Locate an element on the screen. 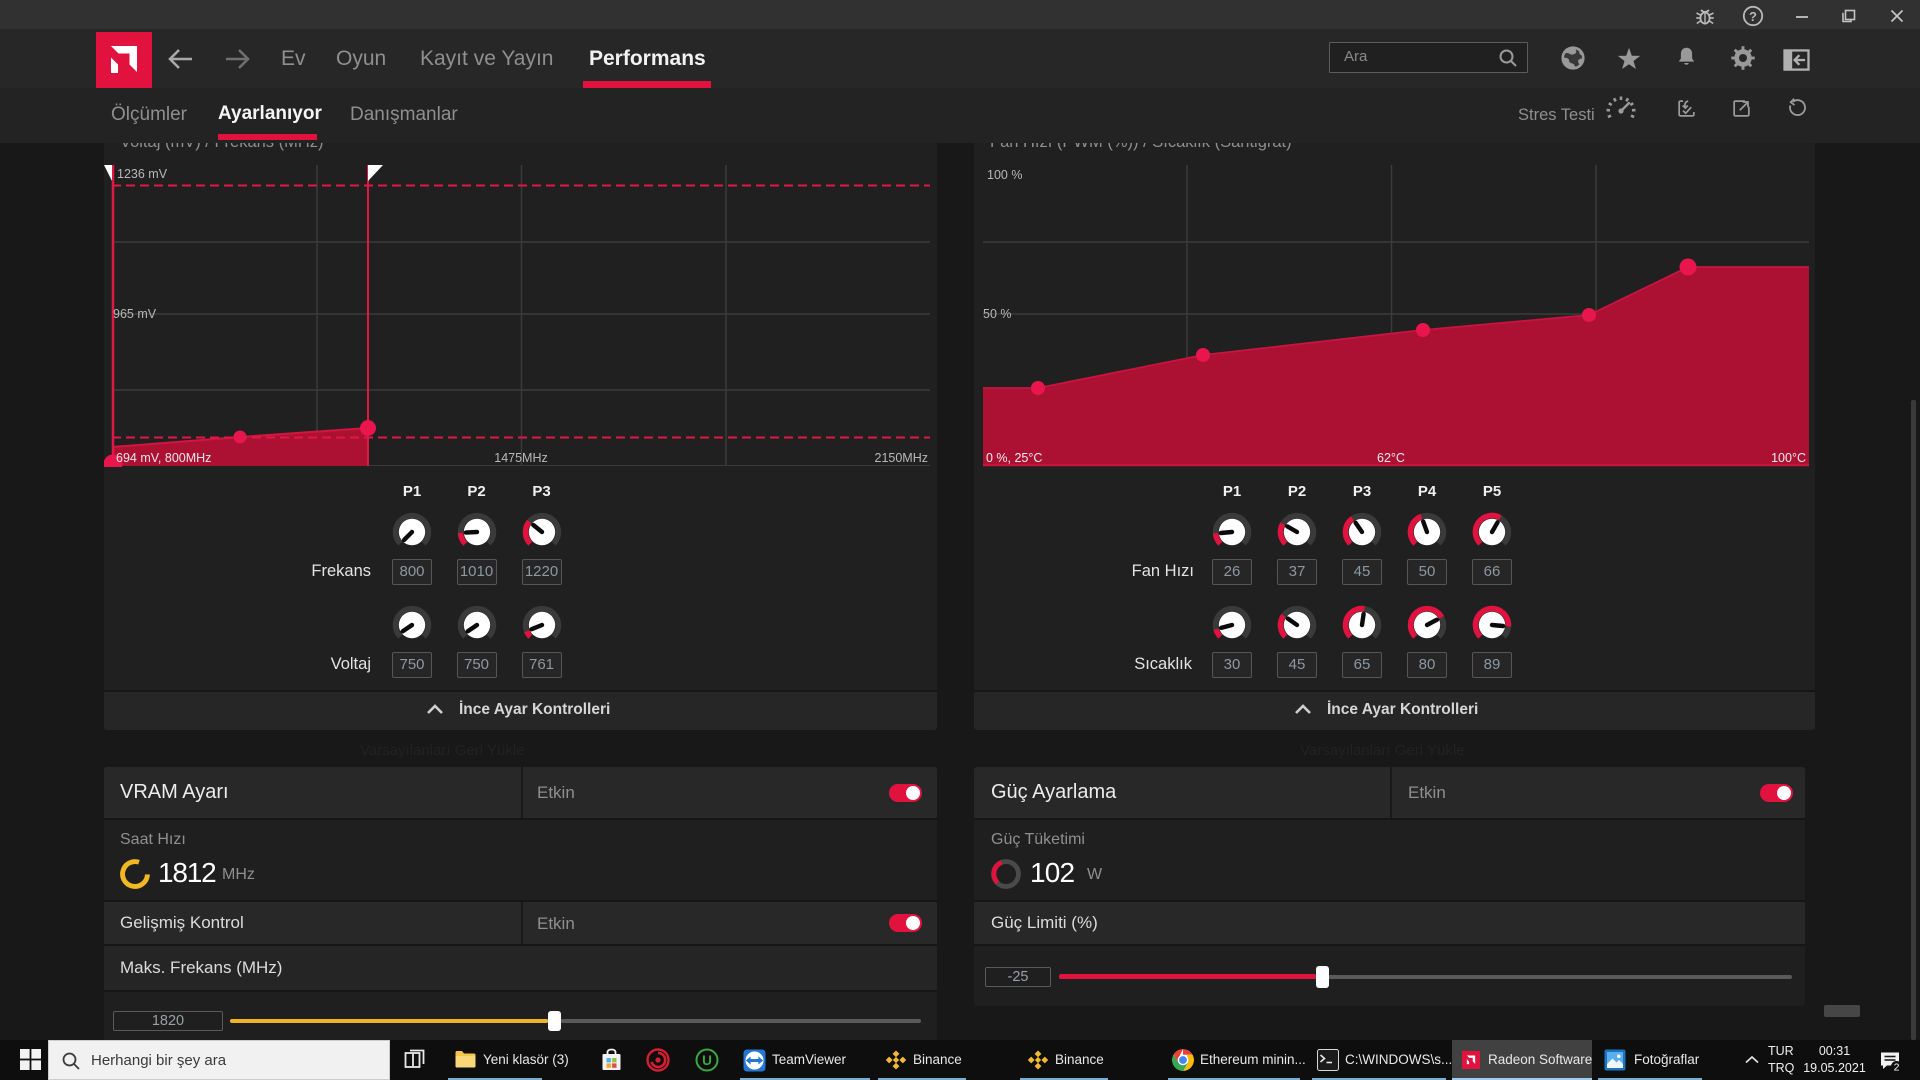 This screenshot has width=1920, height=1080. svg-text: 2150MHz is located at coordinates (902, 458).